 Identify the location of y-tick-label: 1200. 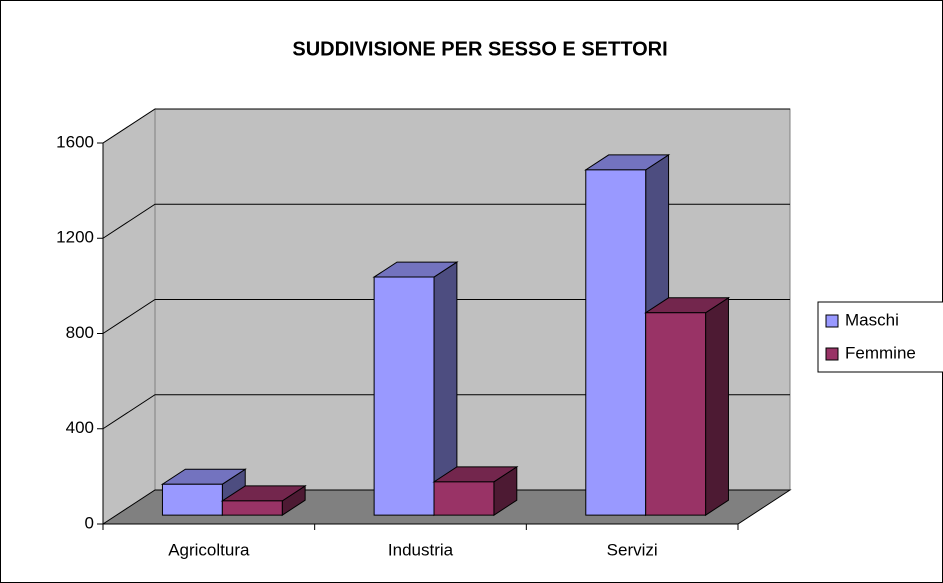
(75, 237).